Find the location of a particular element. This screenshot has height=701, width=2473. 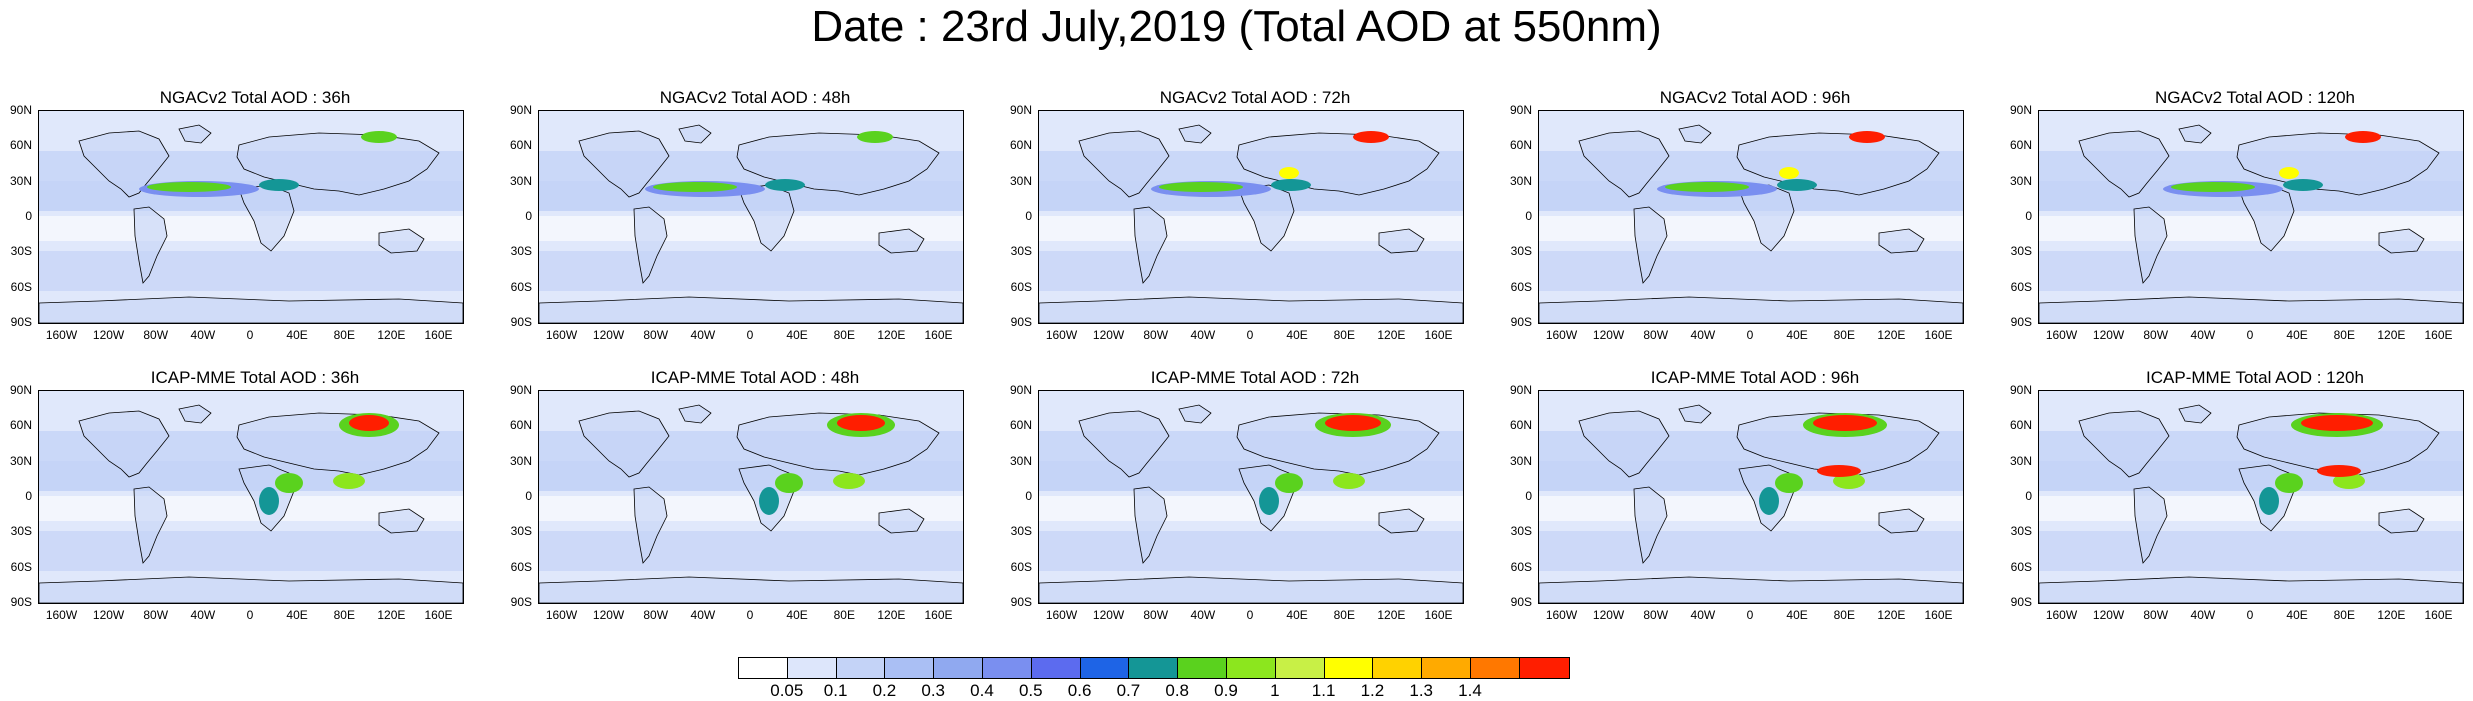

panel-title: NGACv2 Total AOD : 120h is located at coordinates (2254, 97).